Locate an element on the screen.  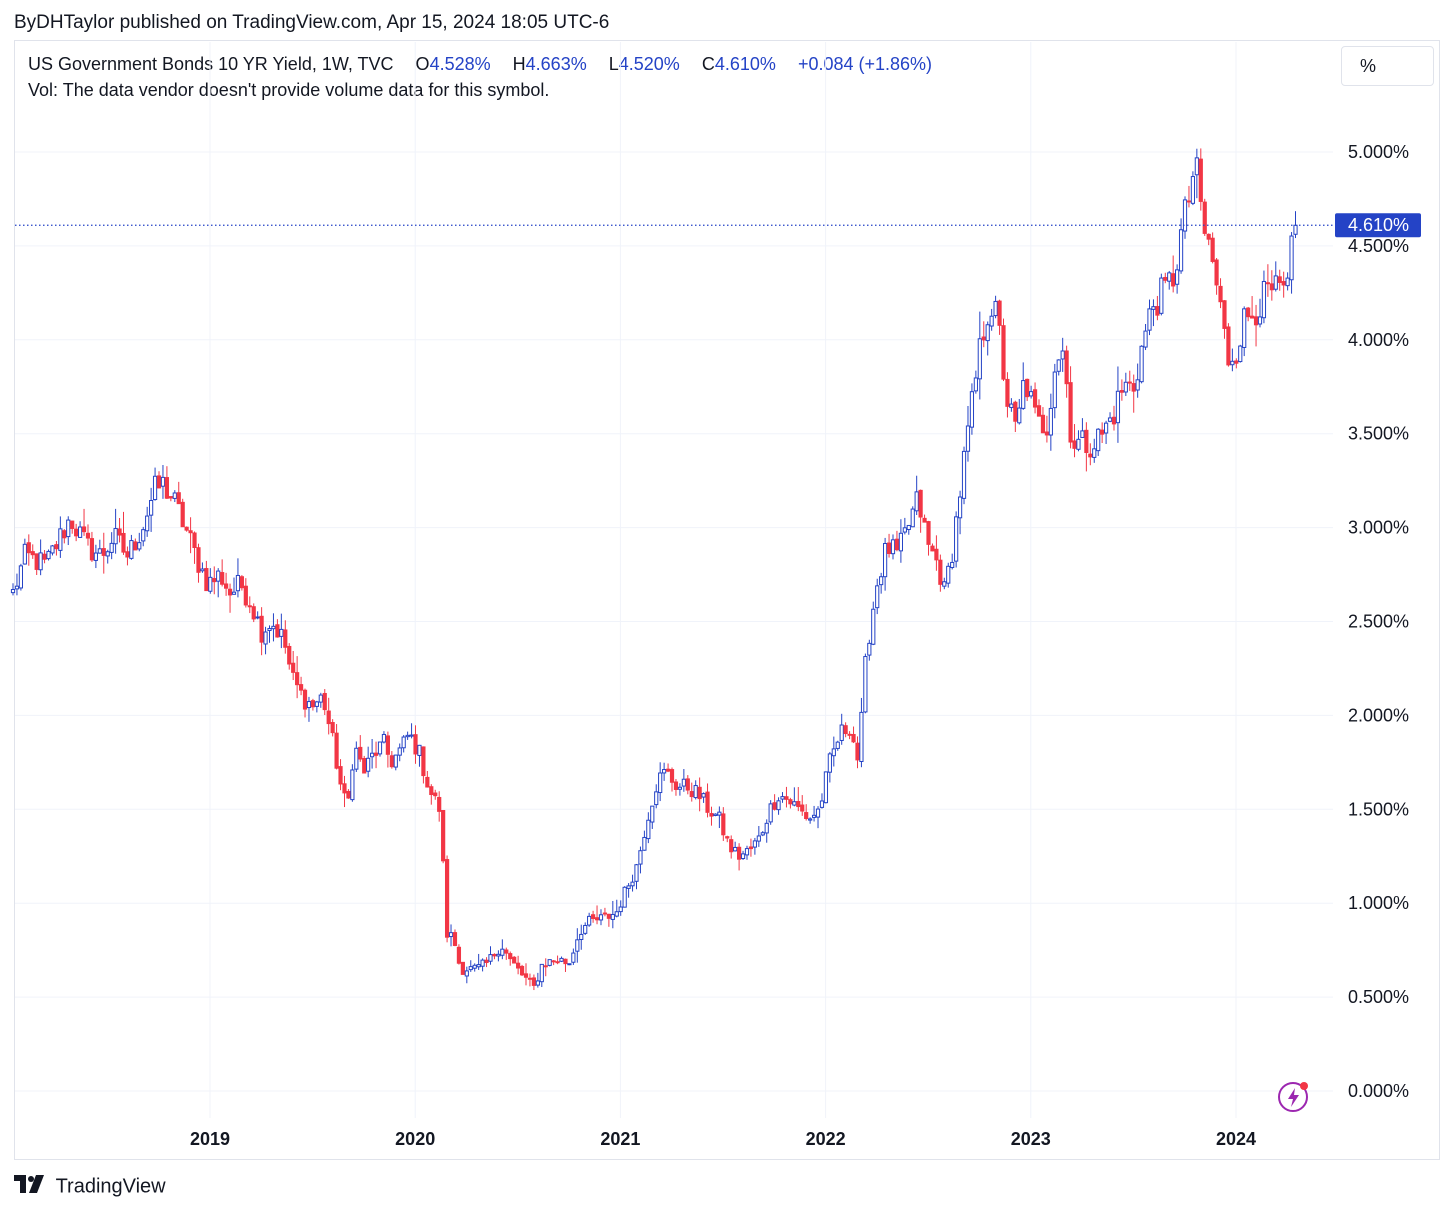
close-value: 4.610% is located at coordinates (745, 64).